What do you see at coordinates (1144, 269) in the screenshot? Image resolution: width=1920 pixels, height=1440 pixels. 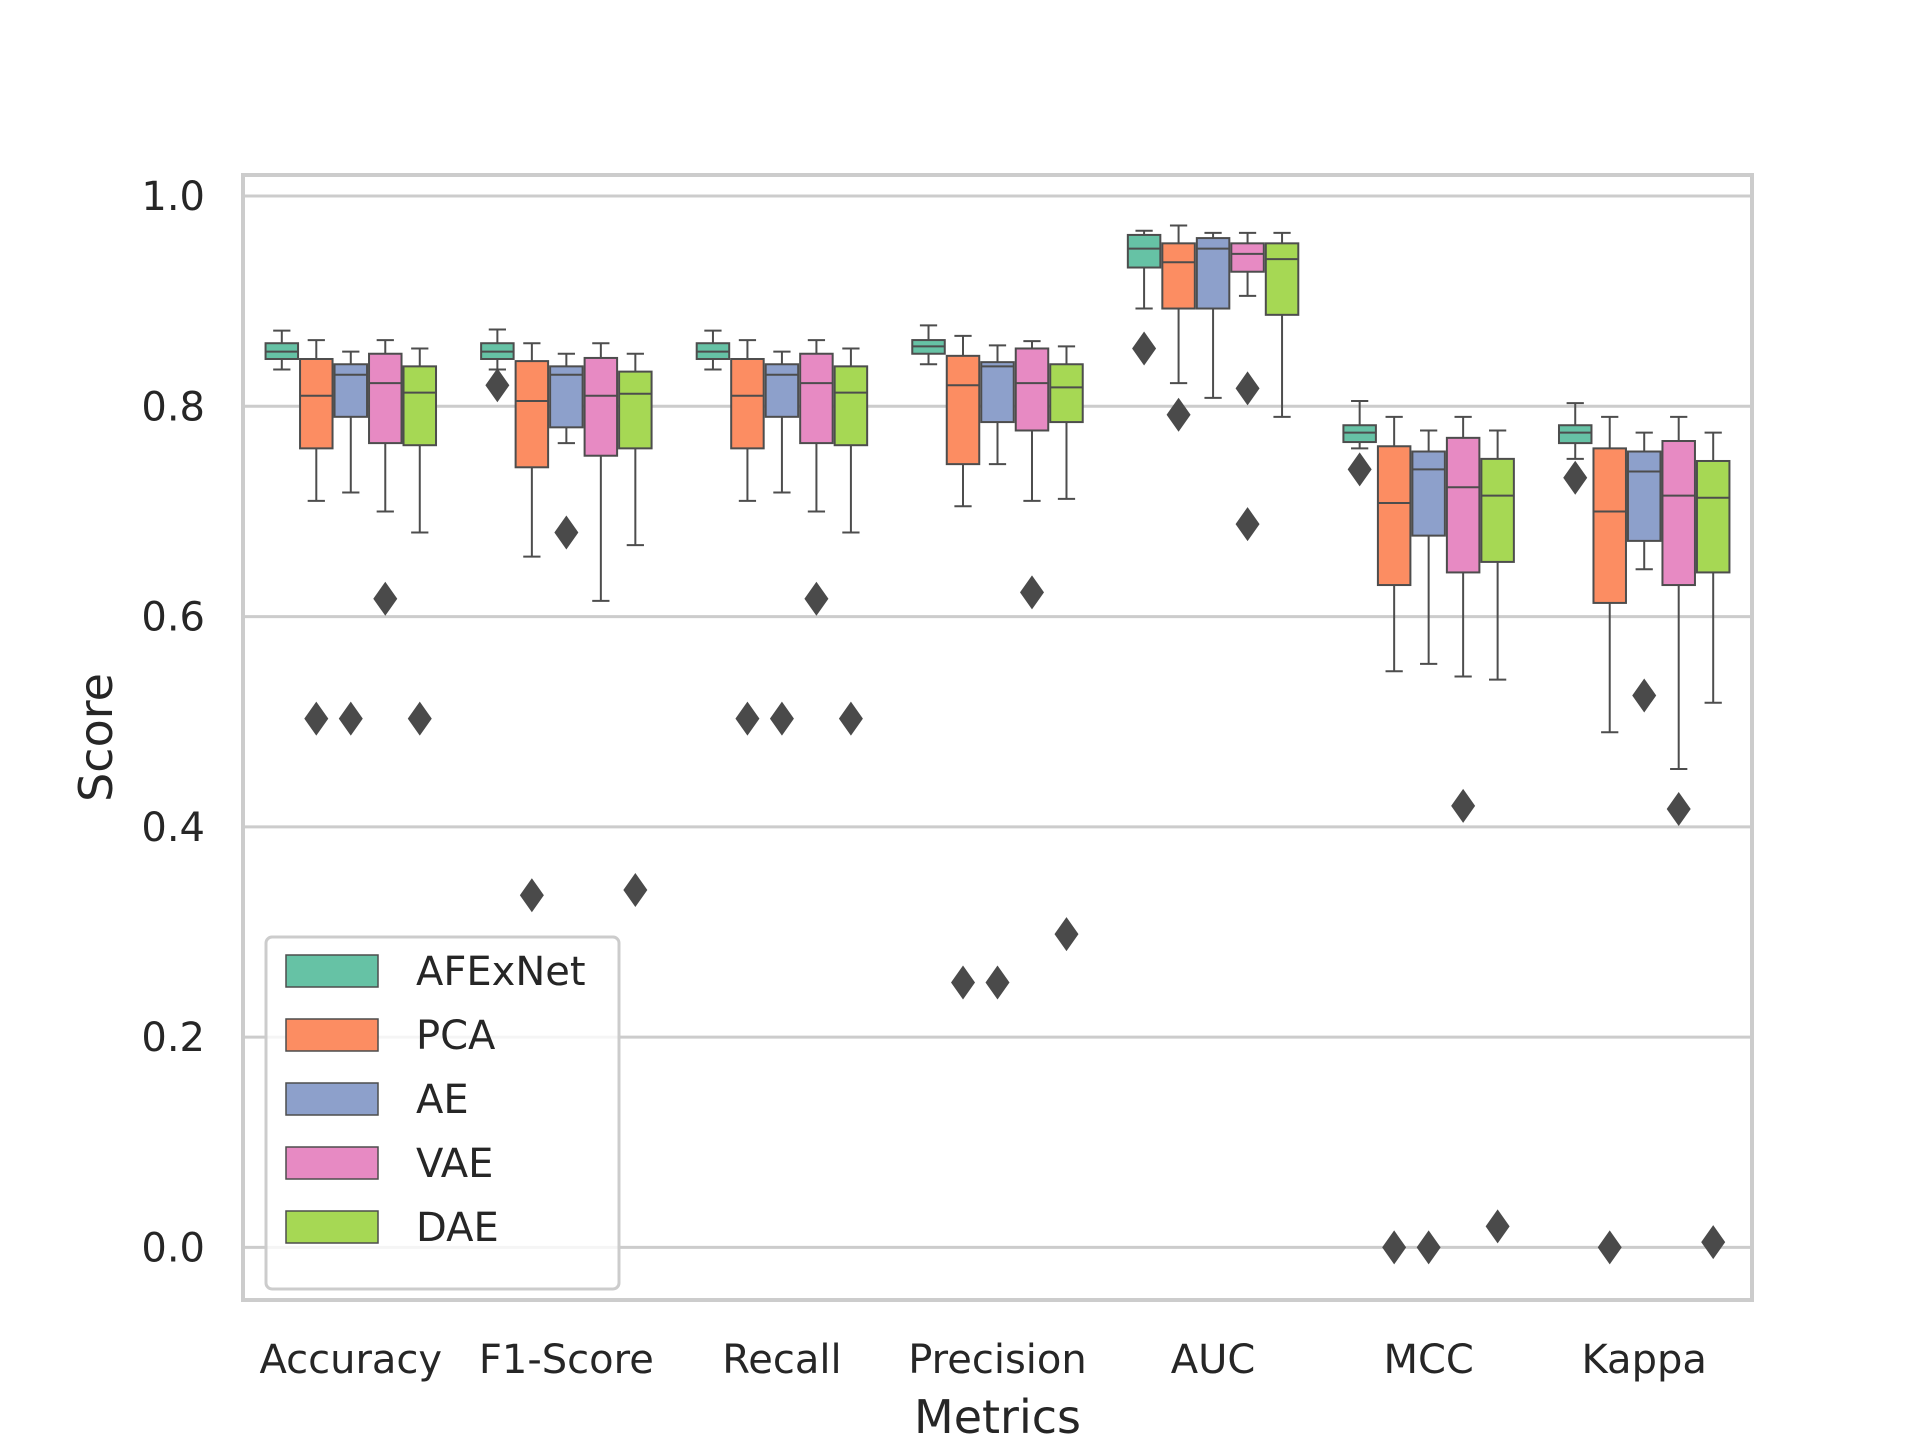 I see `box-afexnet-auc` at bounding box center [1144, 269].